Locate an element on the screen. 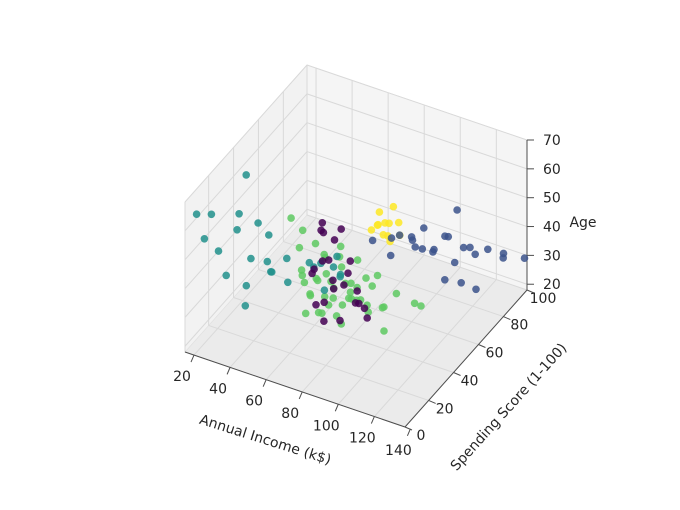 Image resolution: width=680 pixels, height=510 pixels. x-tick-label: 100 is located at coordinates (326, 426).